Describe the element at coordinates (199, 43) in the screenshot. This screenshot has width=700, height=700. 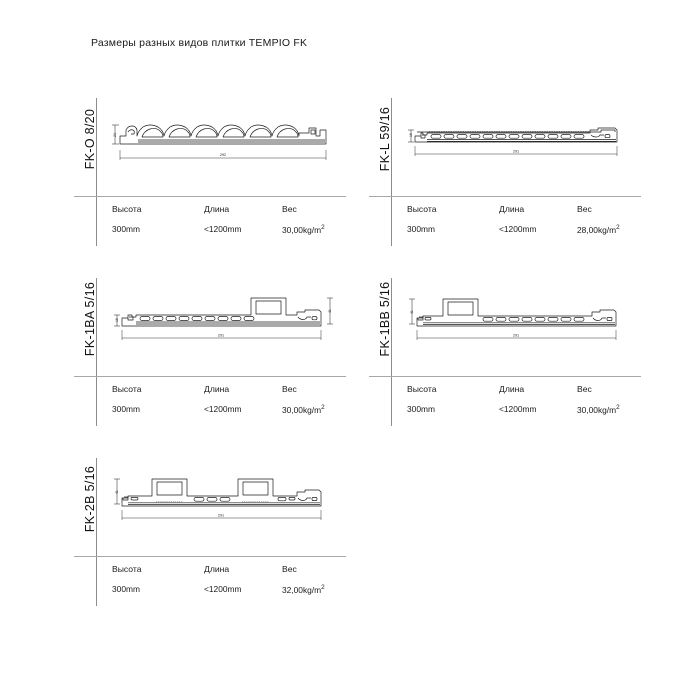
I see `page-title: Размеры разных видов плитки TEMPIO FK` at that location.